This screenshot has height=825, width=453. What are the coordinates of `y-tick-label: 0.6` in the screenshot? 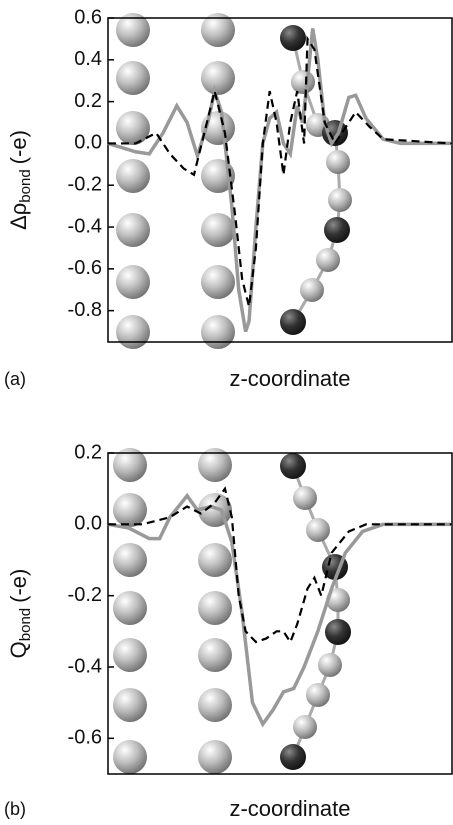 It's located at (88, 17).